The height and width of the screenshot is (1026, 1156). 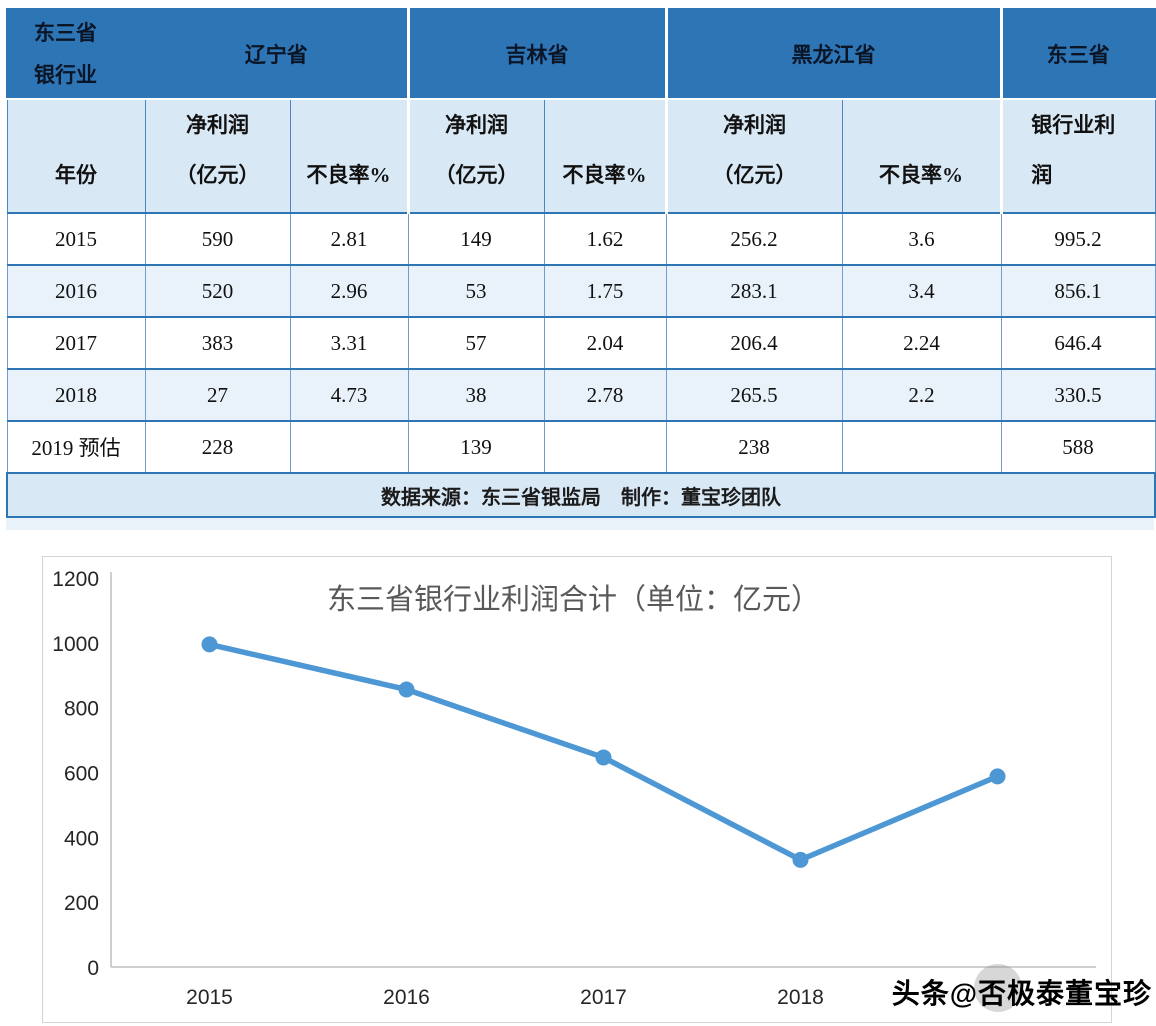 I want to click on table-bottom-strip, so click(x=580, y=524).